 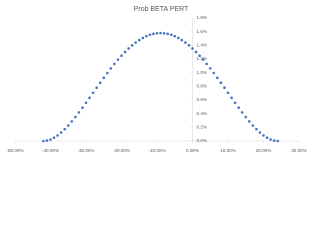 I want to click on y-tick-label: 1.8%, so click(x=202, y=17).